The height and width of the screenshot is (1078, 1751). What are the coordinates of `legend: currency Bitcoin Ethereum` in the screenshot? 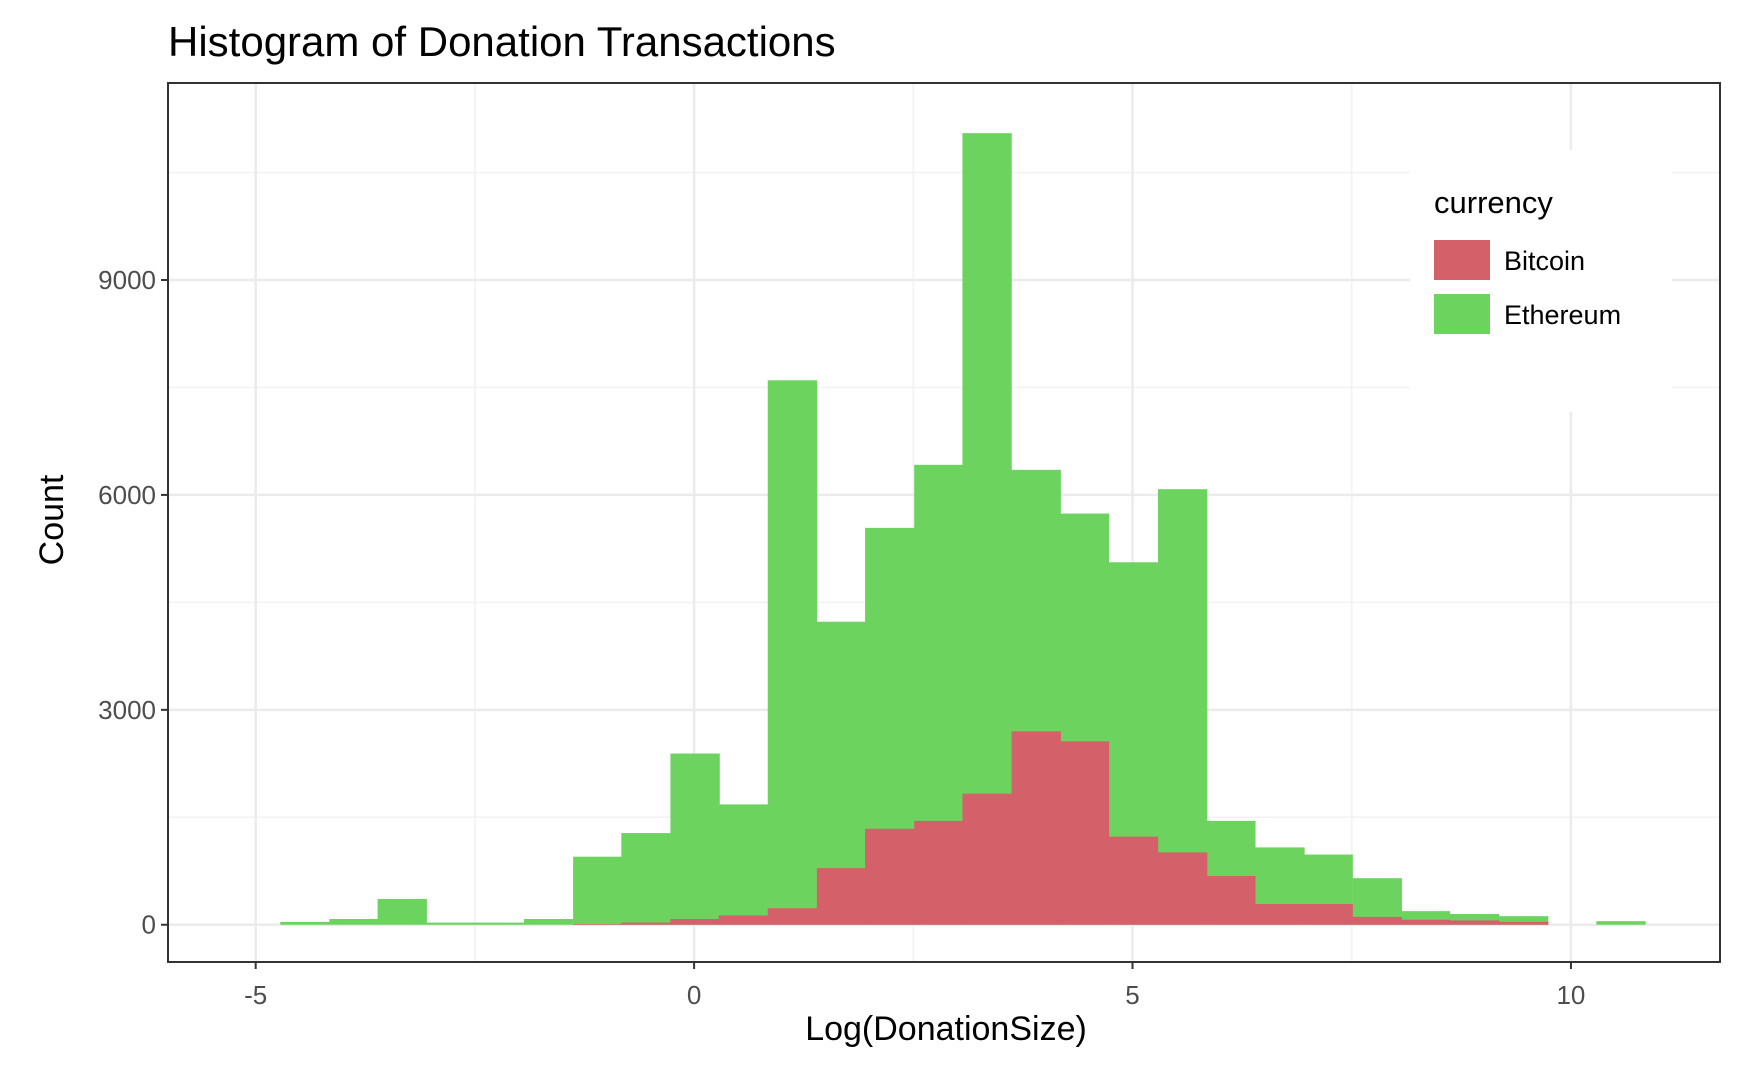 It's located at (1541, 281).